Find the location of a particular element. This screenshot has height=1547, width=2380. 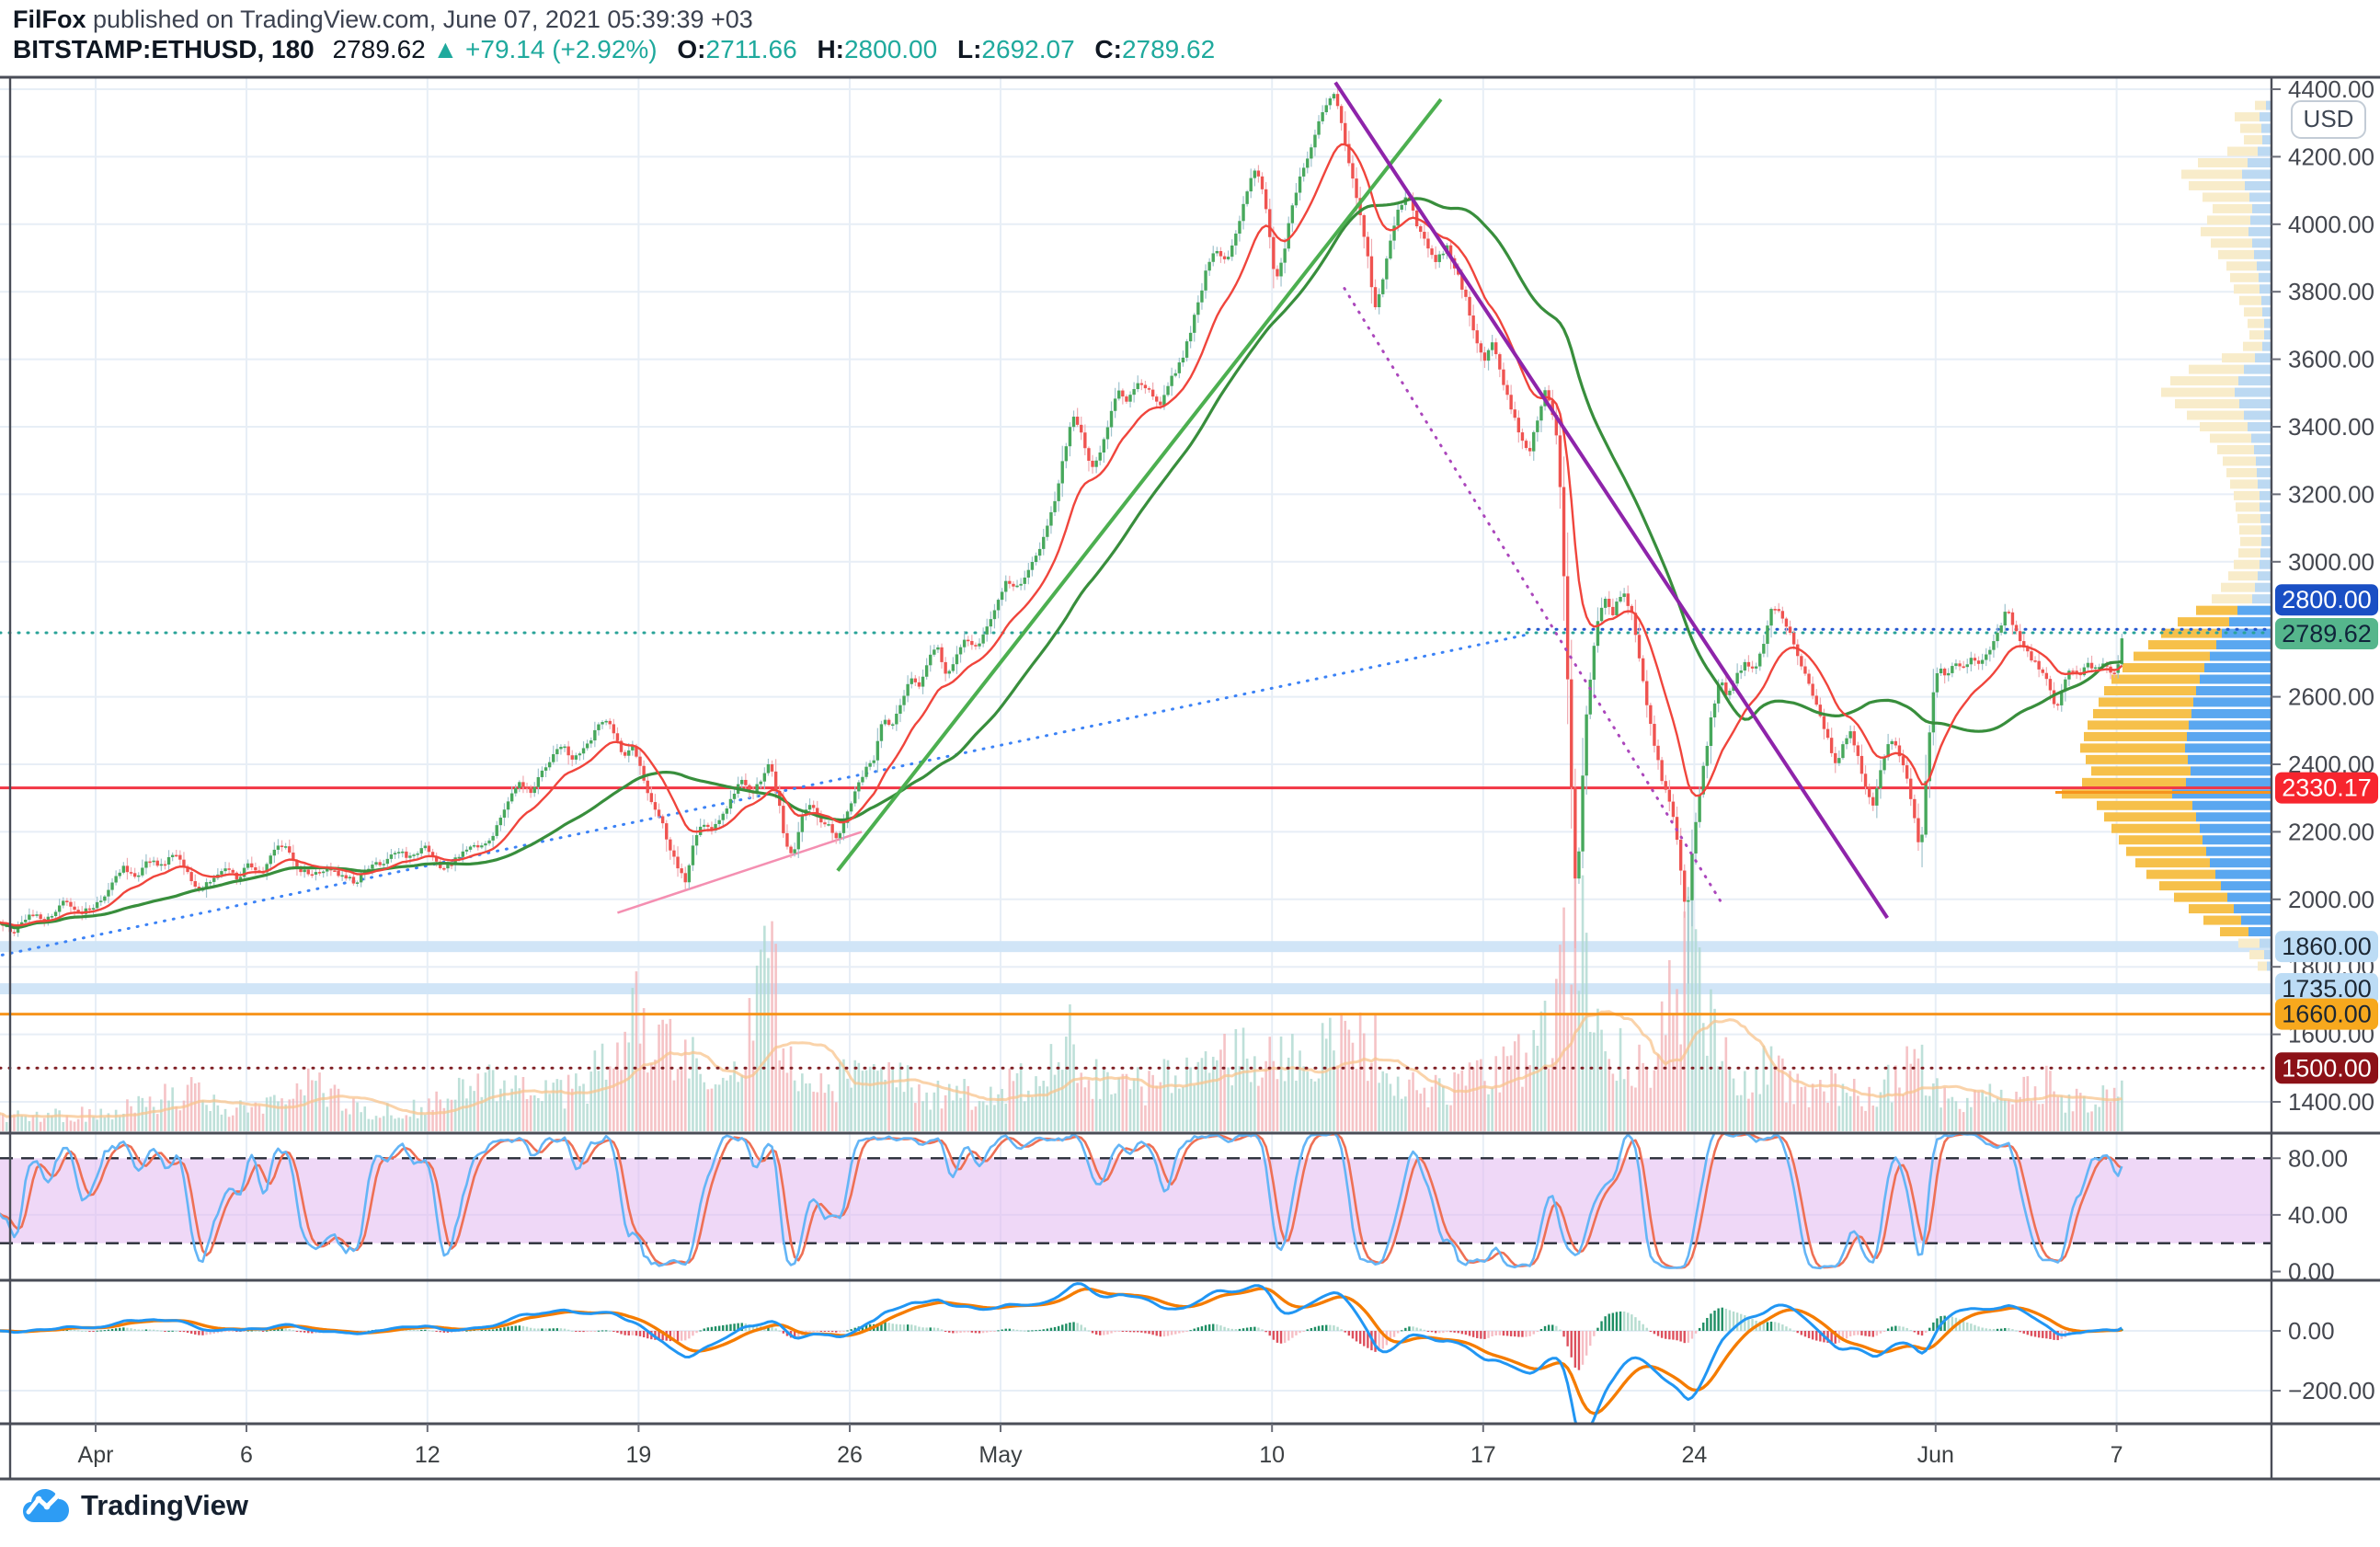

open-label: O: is located at coordinates (691, 49).